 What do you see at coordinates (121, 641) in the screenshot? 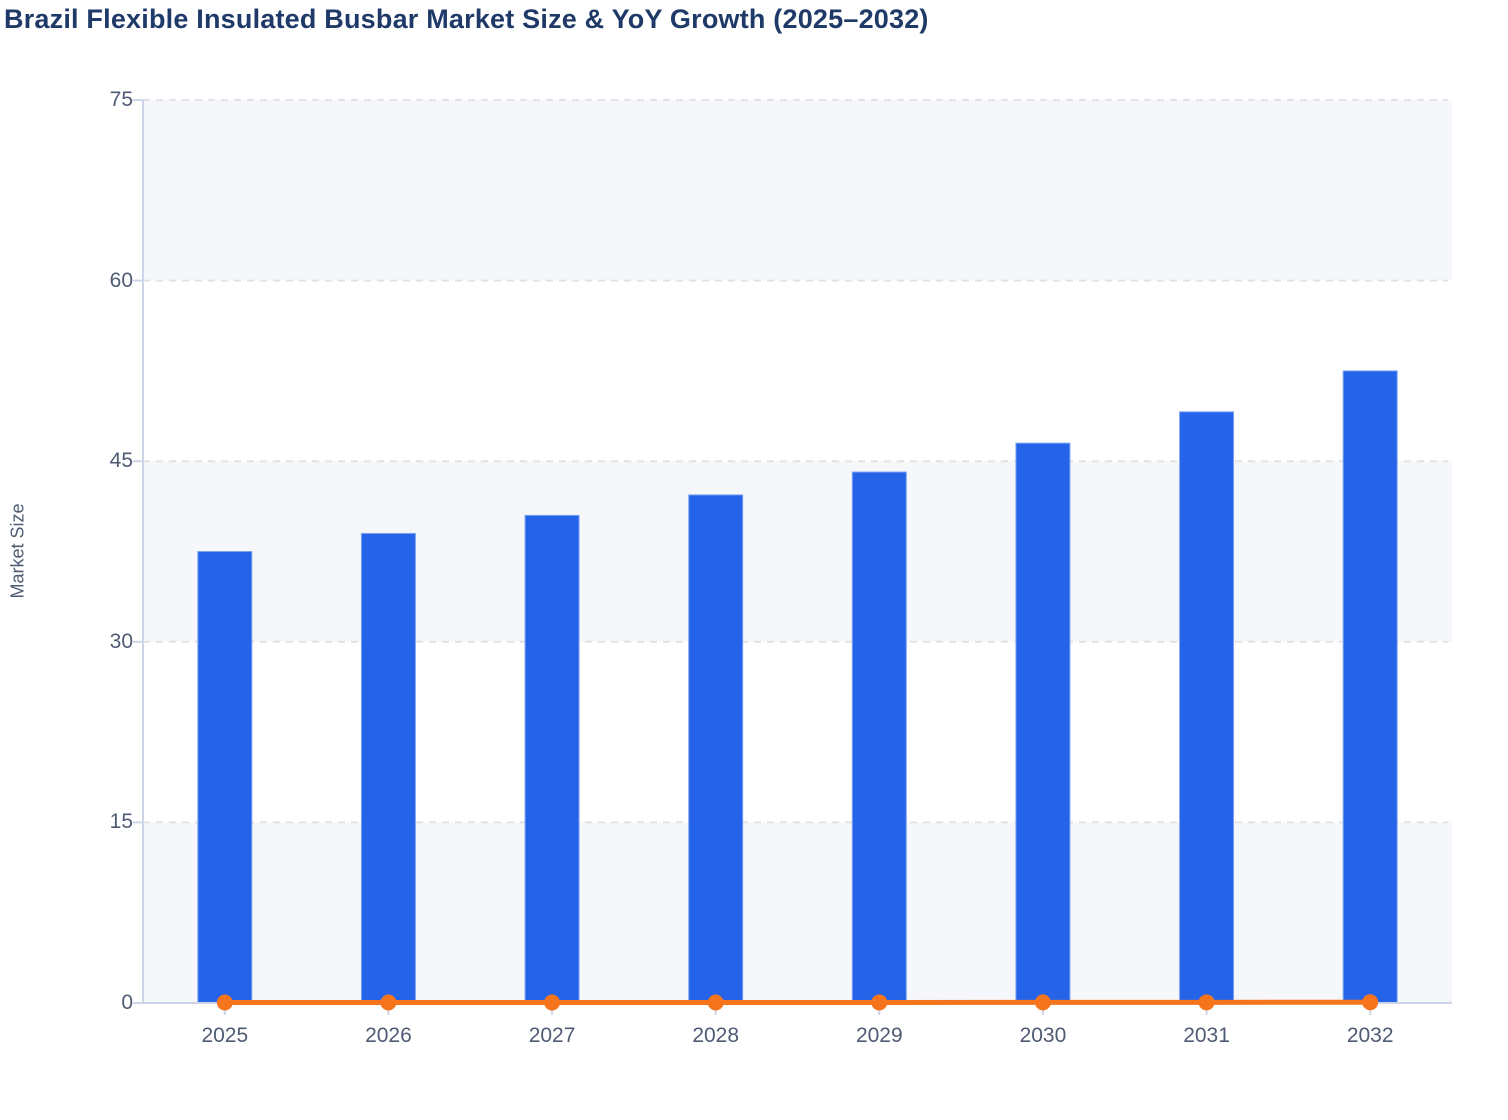
I see `y-tick-label: 30` at bounding box center [121, 641].